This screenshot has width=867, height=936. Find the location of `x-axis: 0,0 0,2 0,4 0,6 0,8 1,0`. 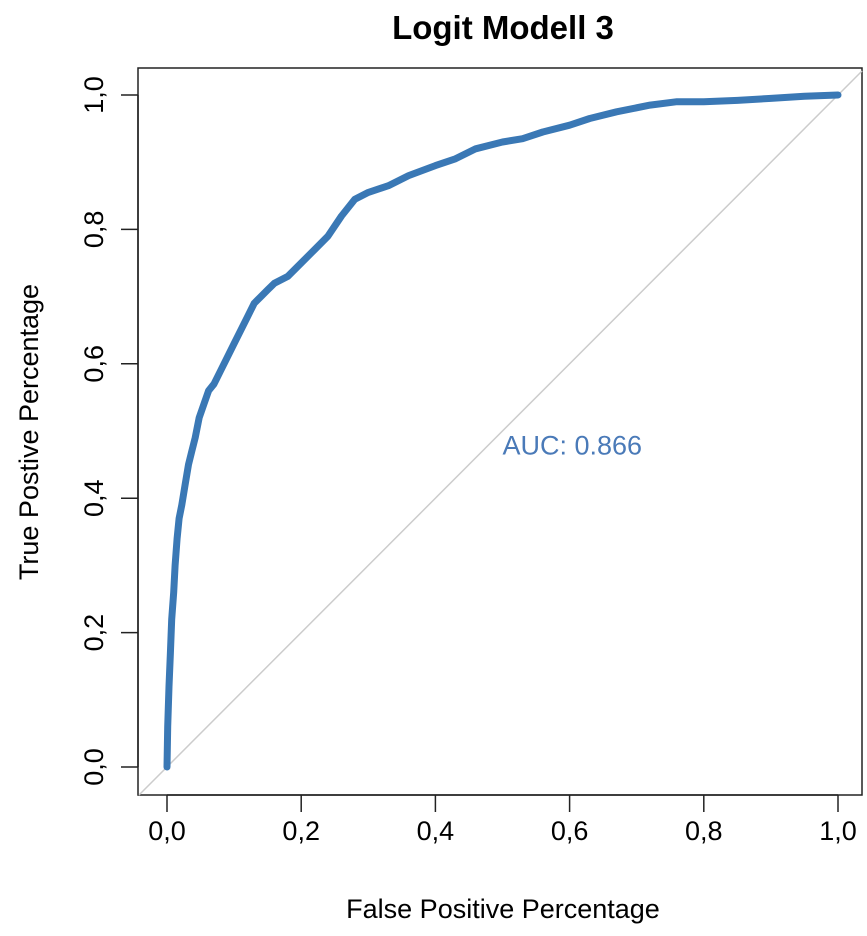

x-axis: 0,0 0,2 0,4 0,6 0,8 1,0 is located at coordinates (502, 820).